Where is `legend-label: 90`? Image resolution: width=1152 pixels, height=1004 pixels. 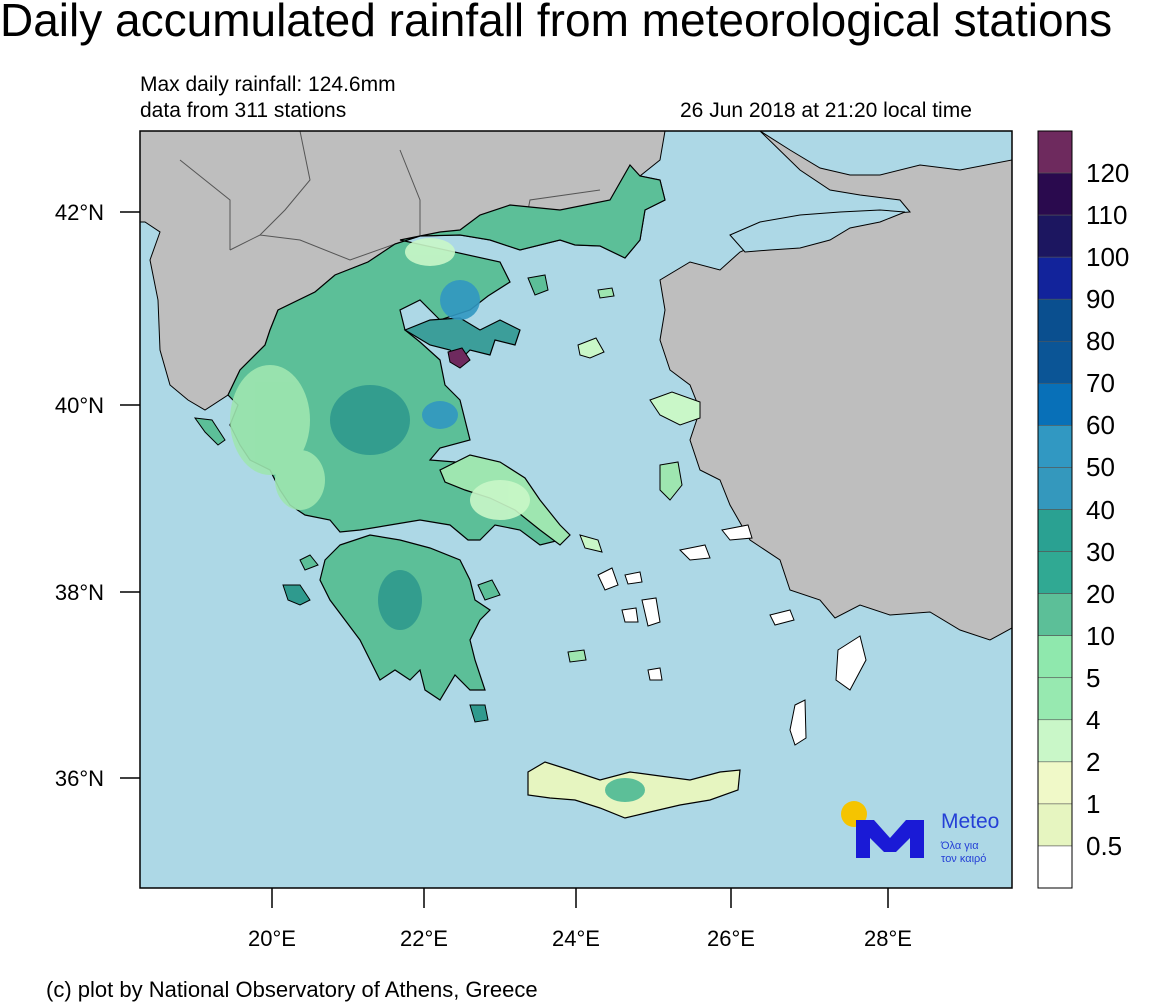
legend-label: 90 is located at coordinates (1100, 299).